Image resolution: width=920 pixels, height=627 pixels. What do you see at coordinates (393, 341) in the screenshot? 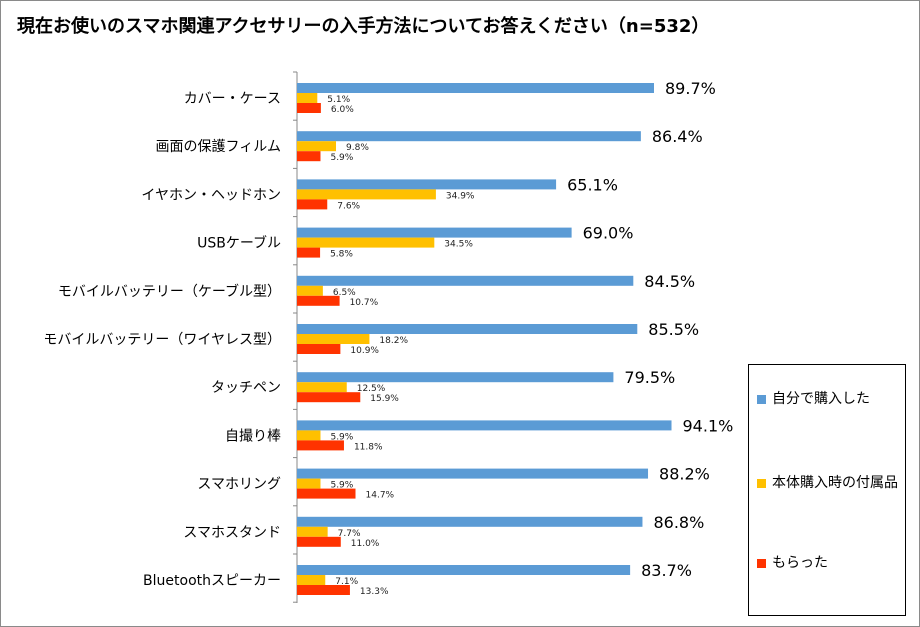
I see `data-label-series-2: 18.2%` at bounding box center [393, 341].